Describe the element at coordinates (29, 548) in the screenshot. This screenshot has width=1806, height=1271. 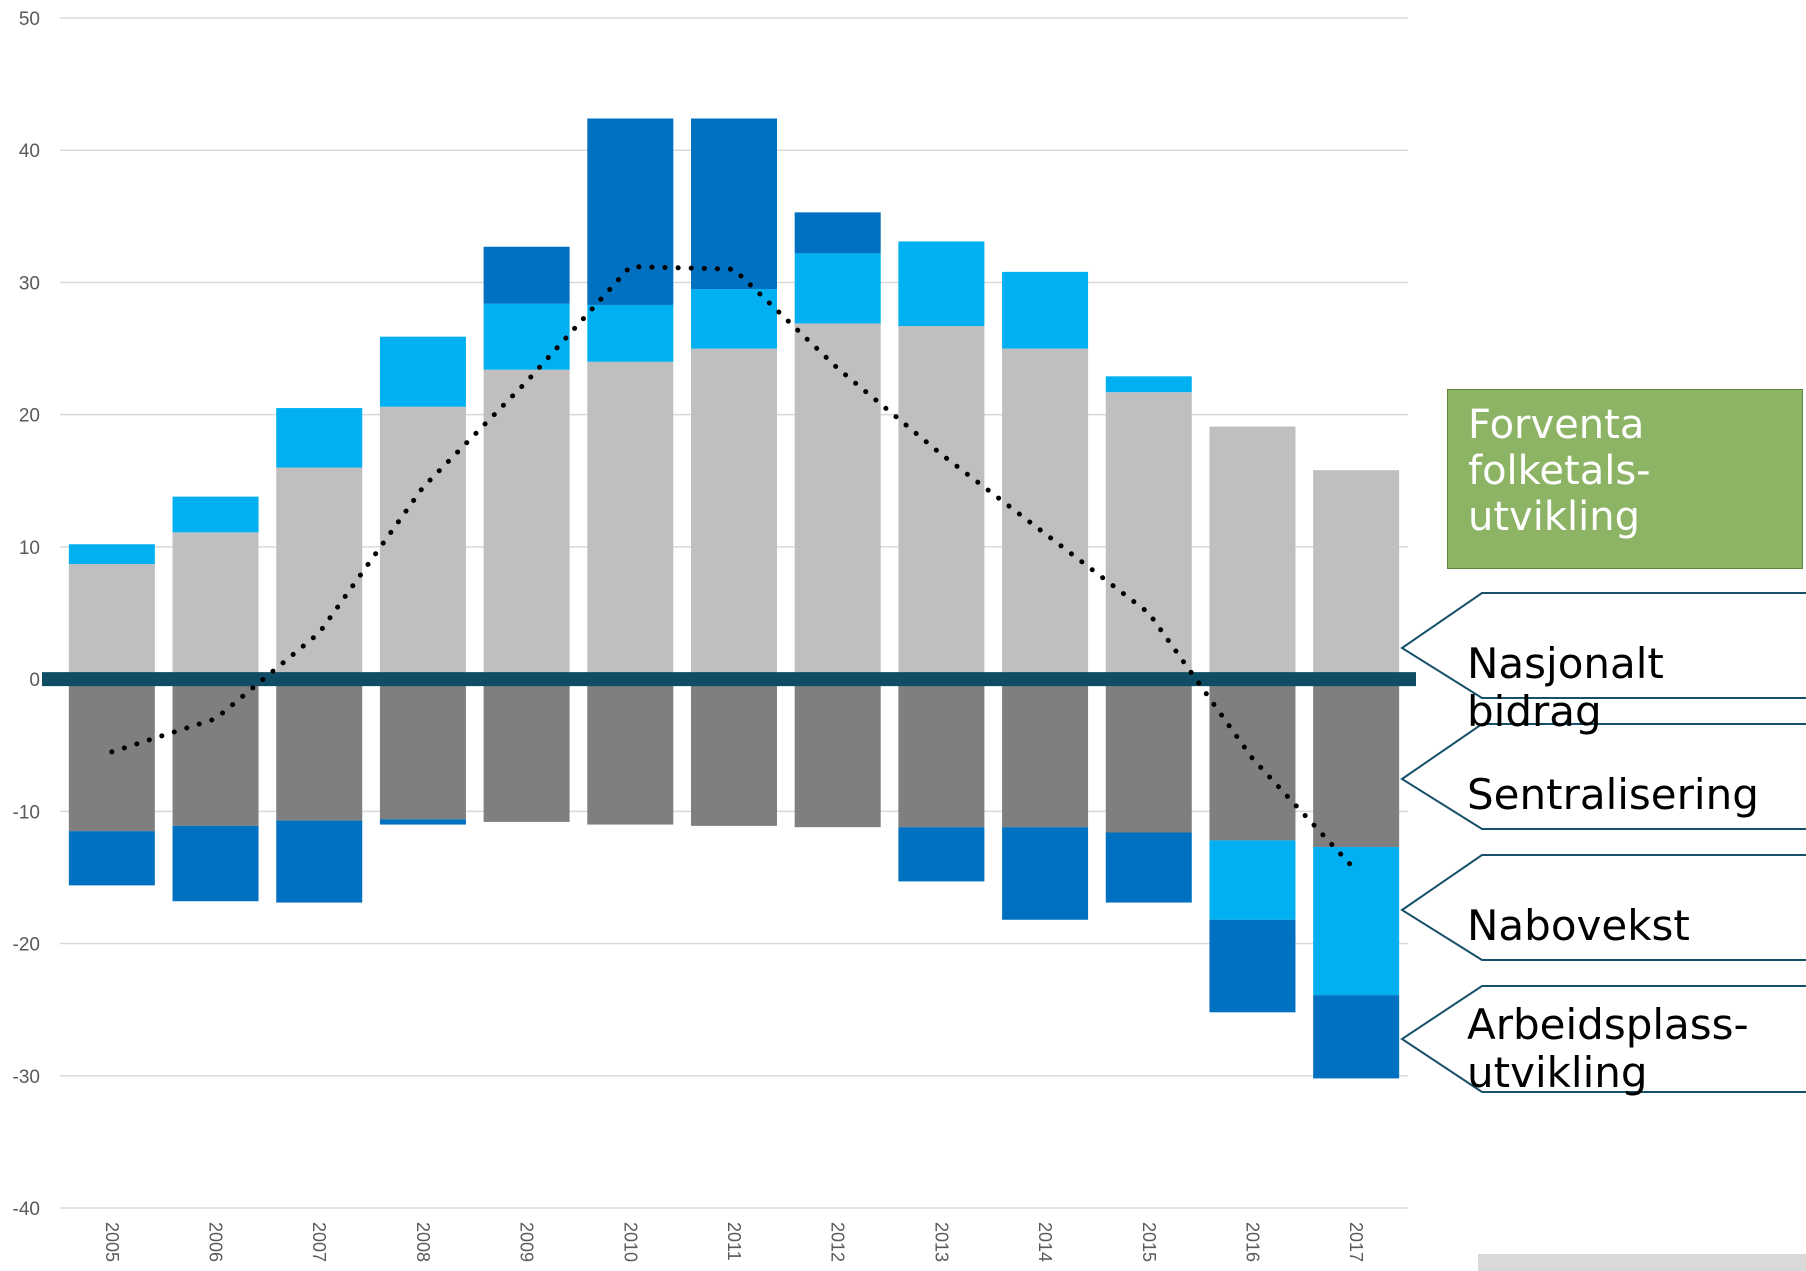
I see `y-tick-label: 10` at that location.